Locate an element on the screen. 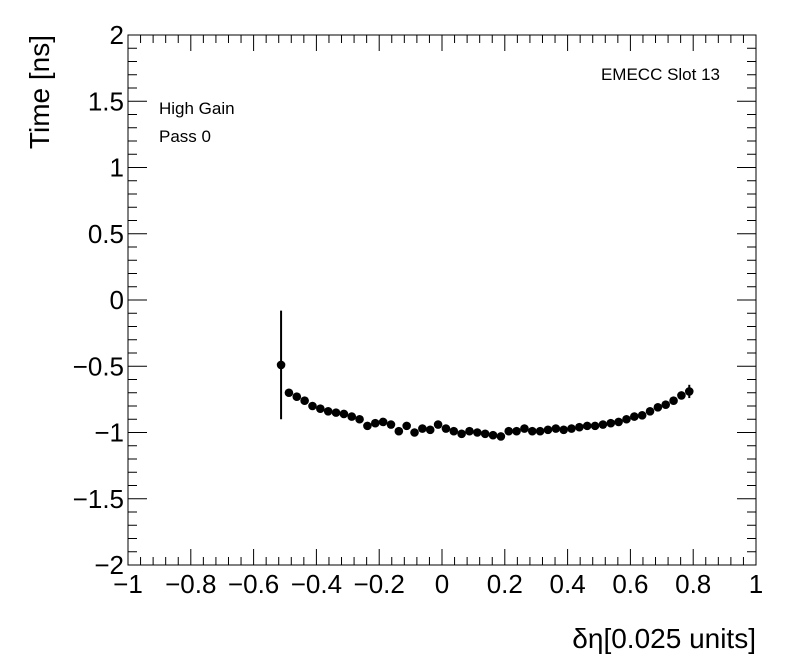 The image size is (796, 672). y-tick-label: −1 is located at coordinates (109, 433).